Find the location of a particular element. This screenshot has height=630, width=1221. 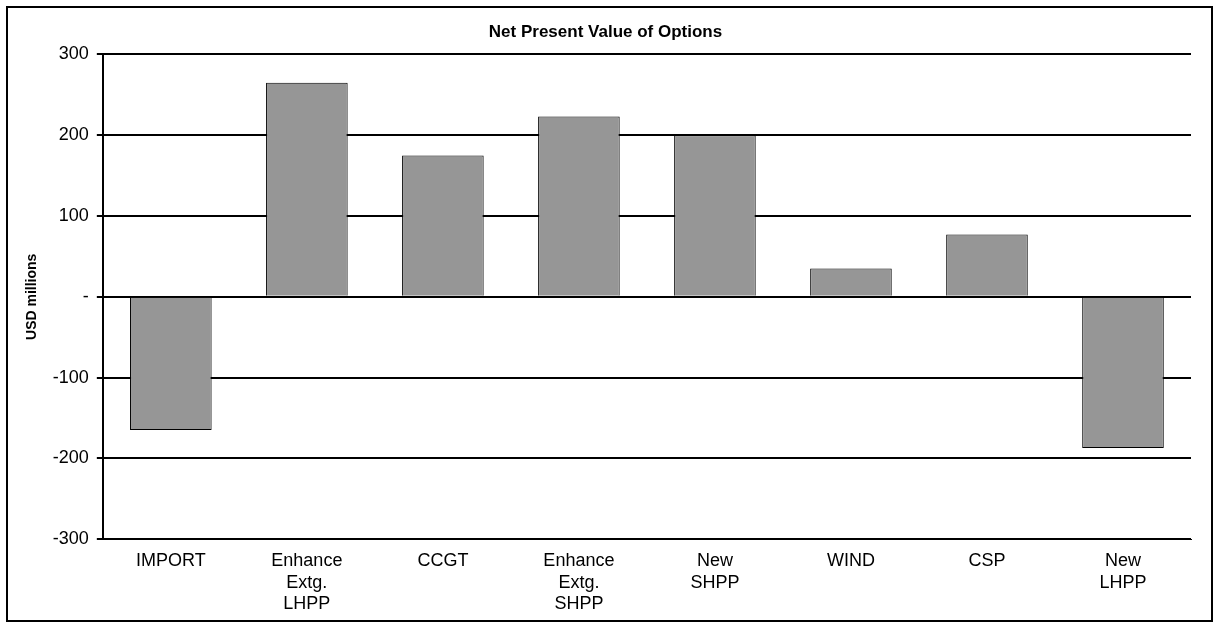

y-tick-label: -300 is located at coordinates (70, 538).